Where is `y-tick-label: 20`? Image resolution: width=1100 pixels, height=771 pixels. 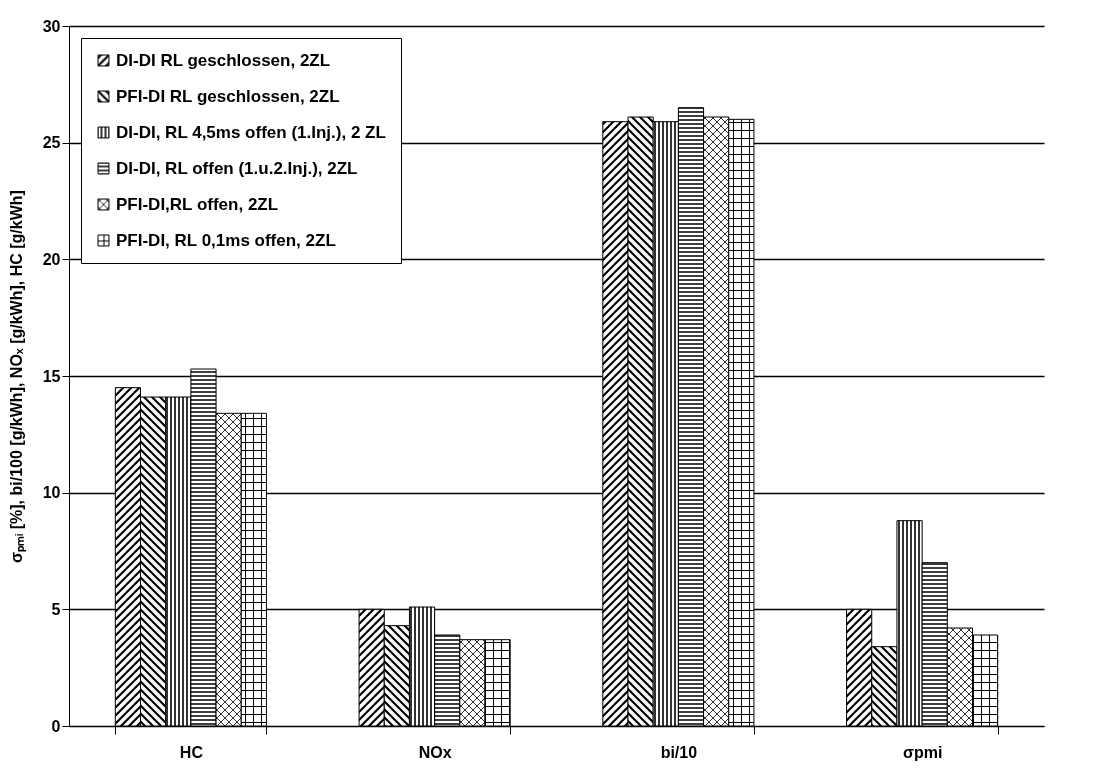
y-tick-label: 20 is located at coordinates (51, 259).